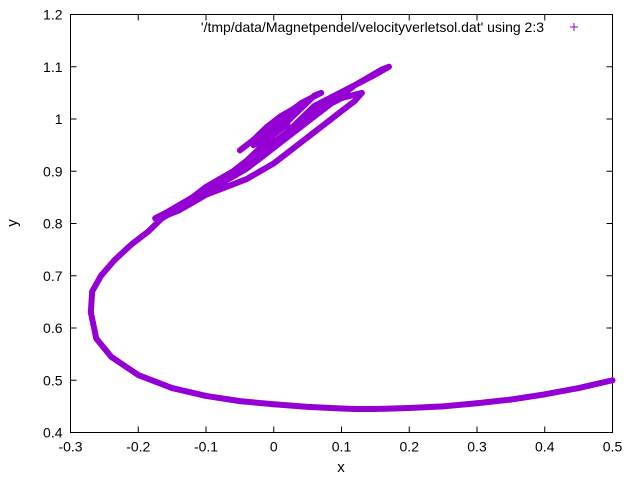 This screenshot has height=480, width=640. I want to click on y-tick-label: 0.9, so click(53, 171).